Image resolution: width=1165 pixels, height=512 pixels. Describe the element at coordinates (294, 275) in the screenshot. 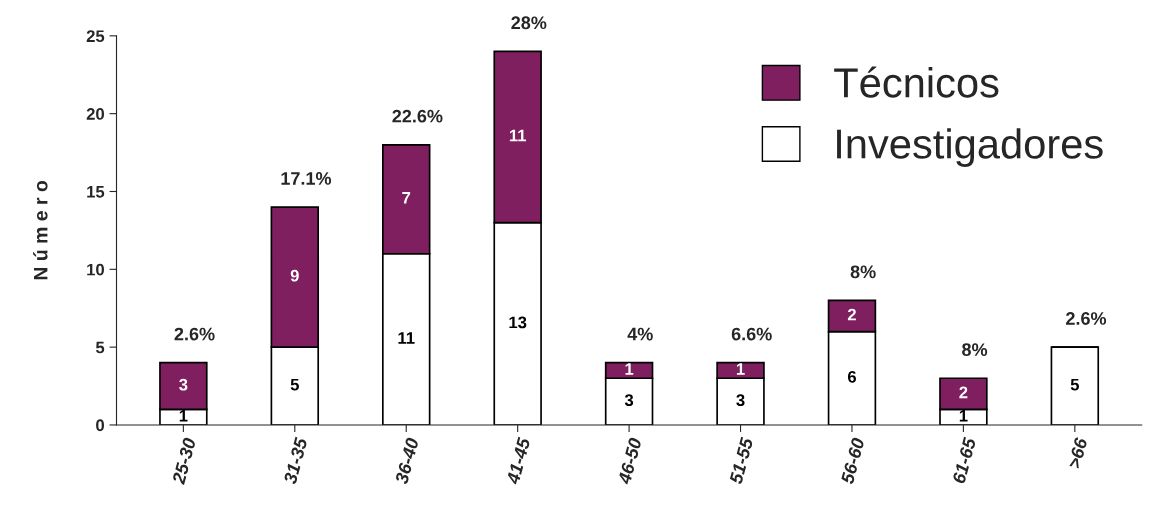

I see `data-label: 9` at that location.